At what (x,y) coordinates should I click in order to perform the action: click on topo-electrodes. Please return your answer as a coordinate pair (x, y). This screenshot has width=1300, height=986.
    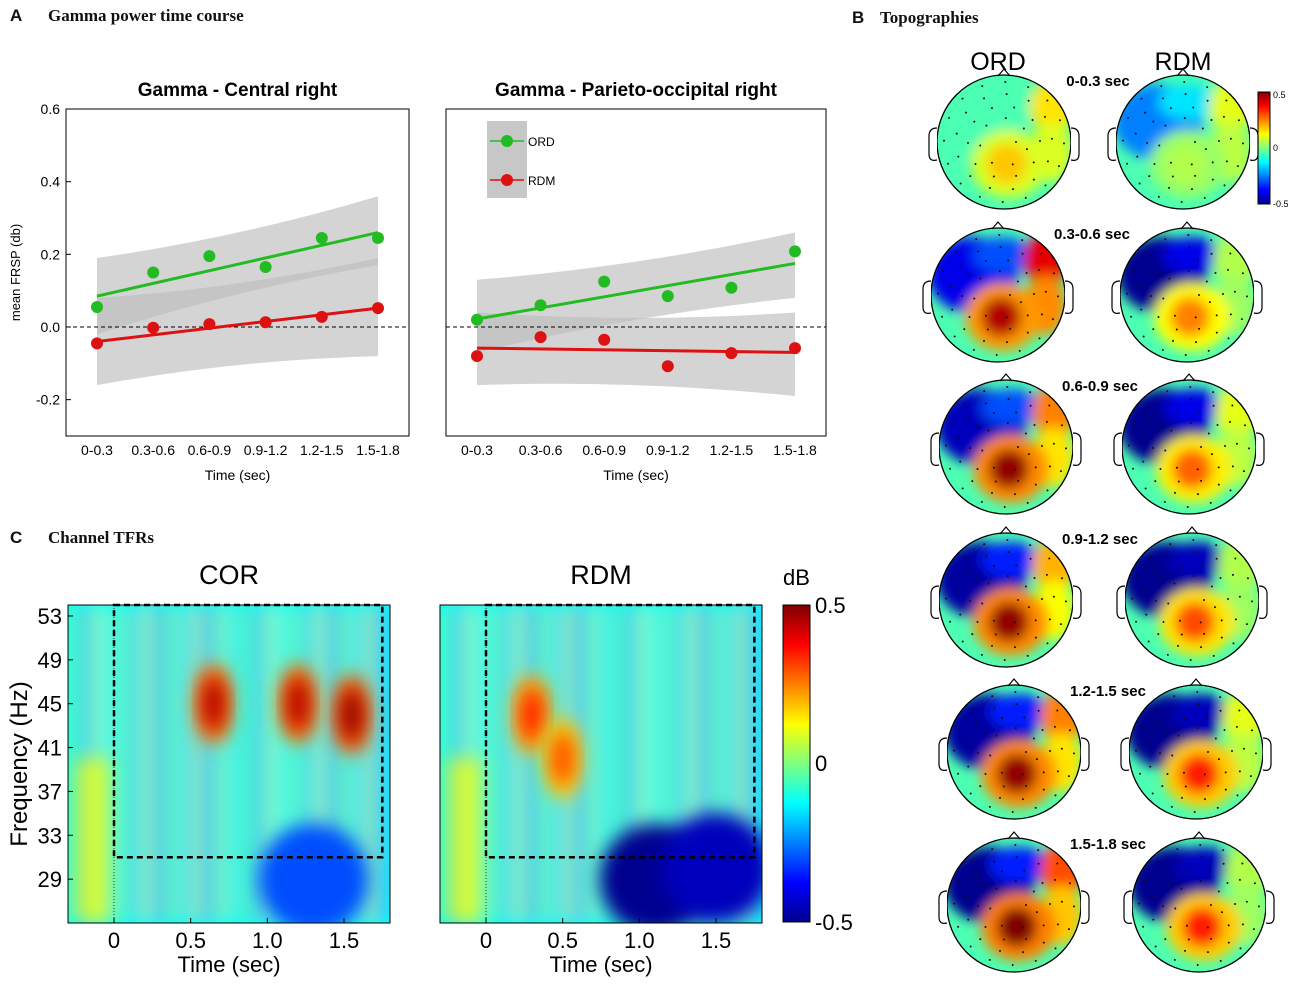
    Looking at the image, I should click on (1187, 295).